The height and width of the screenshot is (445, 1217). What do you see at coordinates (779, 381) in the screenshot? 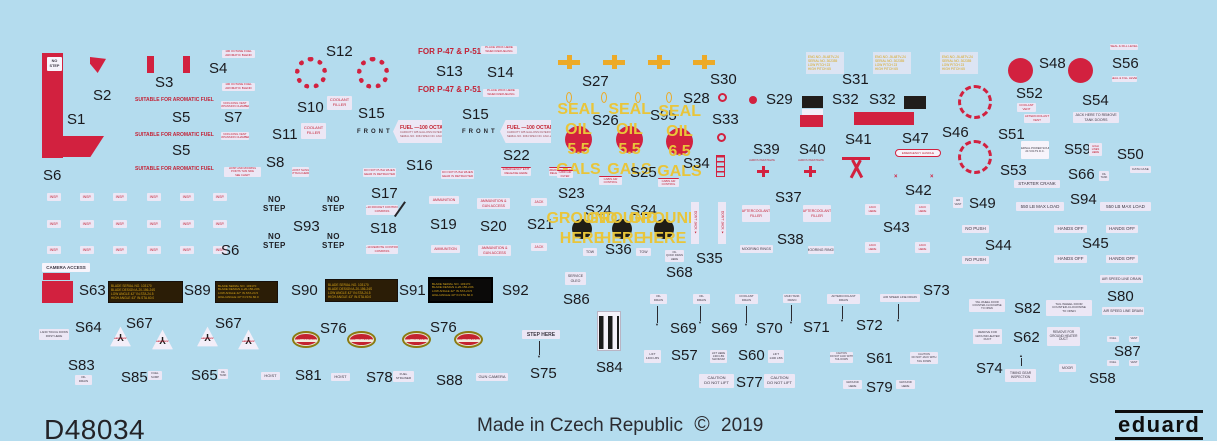
I see `stencil-tag: CAUTION DO NOT LIFT` at bounding box center [779, 381].